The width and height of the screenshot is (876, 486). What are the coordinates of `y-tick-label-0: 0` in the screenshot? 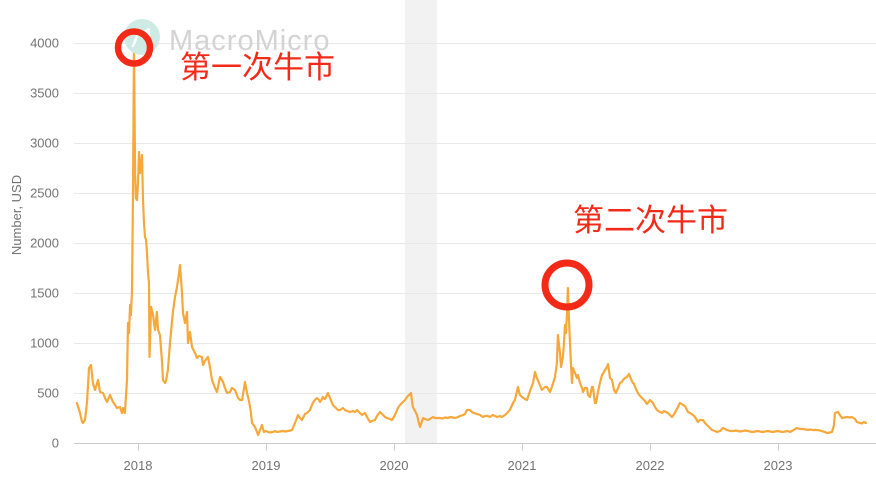 It's located at (55, 443).